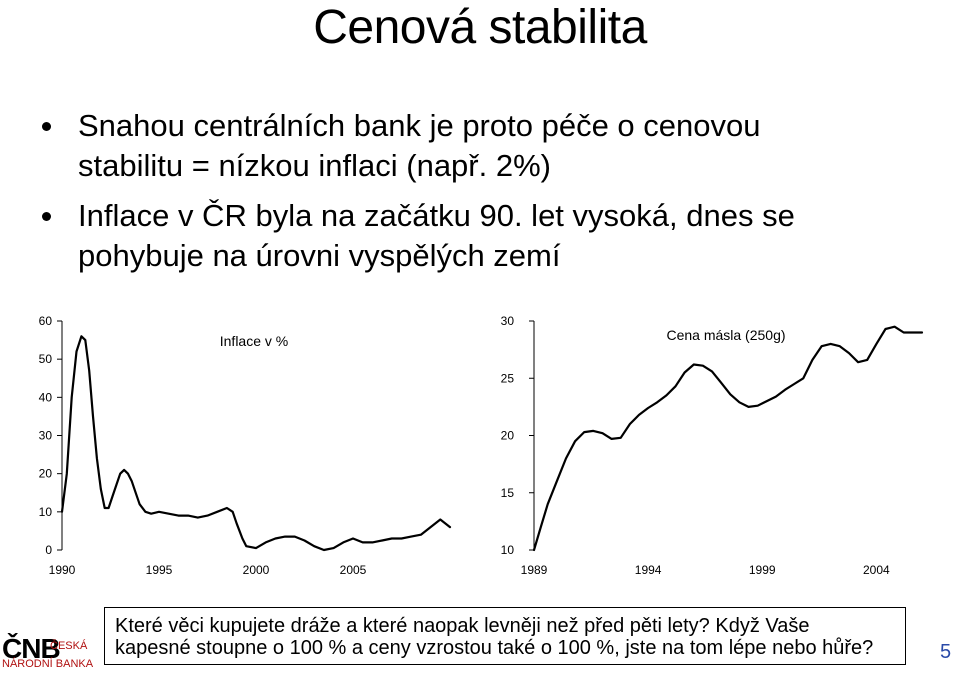 The image size is (960, 674). What do you see at coordinates (31, 648) in the screenshot?
I see `logo-mark: ČNB` at bounding box center [31, 648].